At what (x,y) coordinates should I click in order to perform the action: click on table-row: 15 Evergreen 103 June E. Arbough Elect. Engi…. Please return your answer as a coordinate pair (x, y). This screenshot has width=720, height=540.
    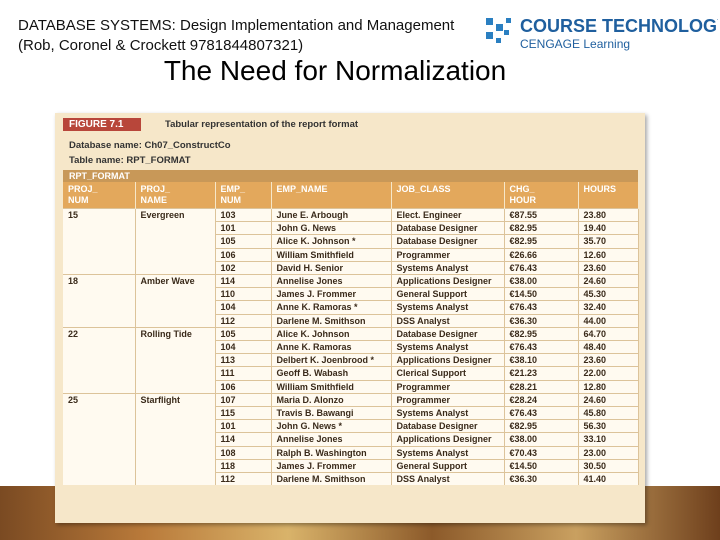
    Looking at the image, I should click on (351, 214).